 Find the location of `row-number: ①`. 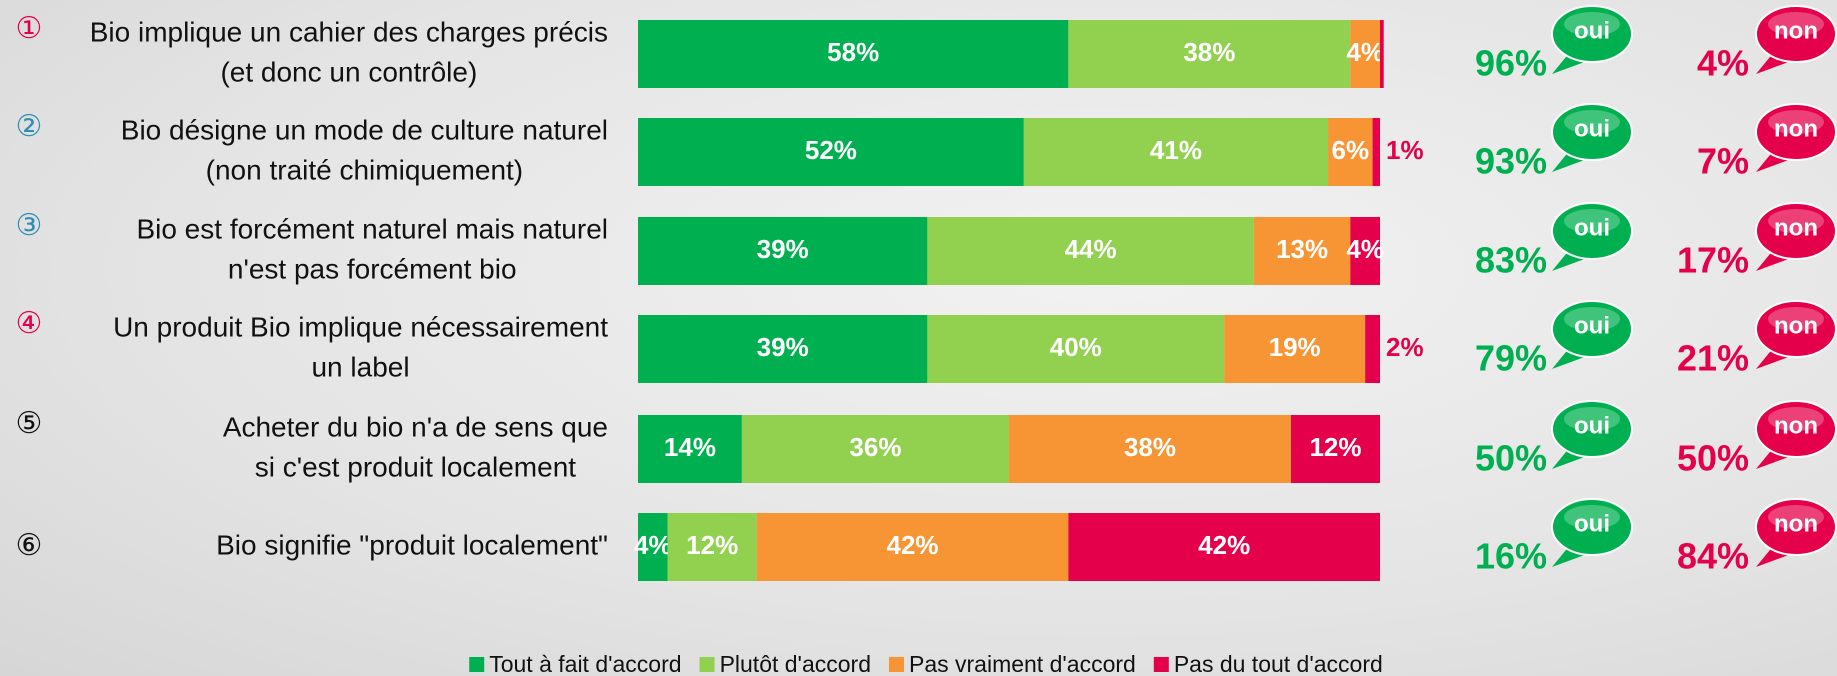

row-number: ① is located at coordinates (29, 28).